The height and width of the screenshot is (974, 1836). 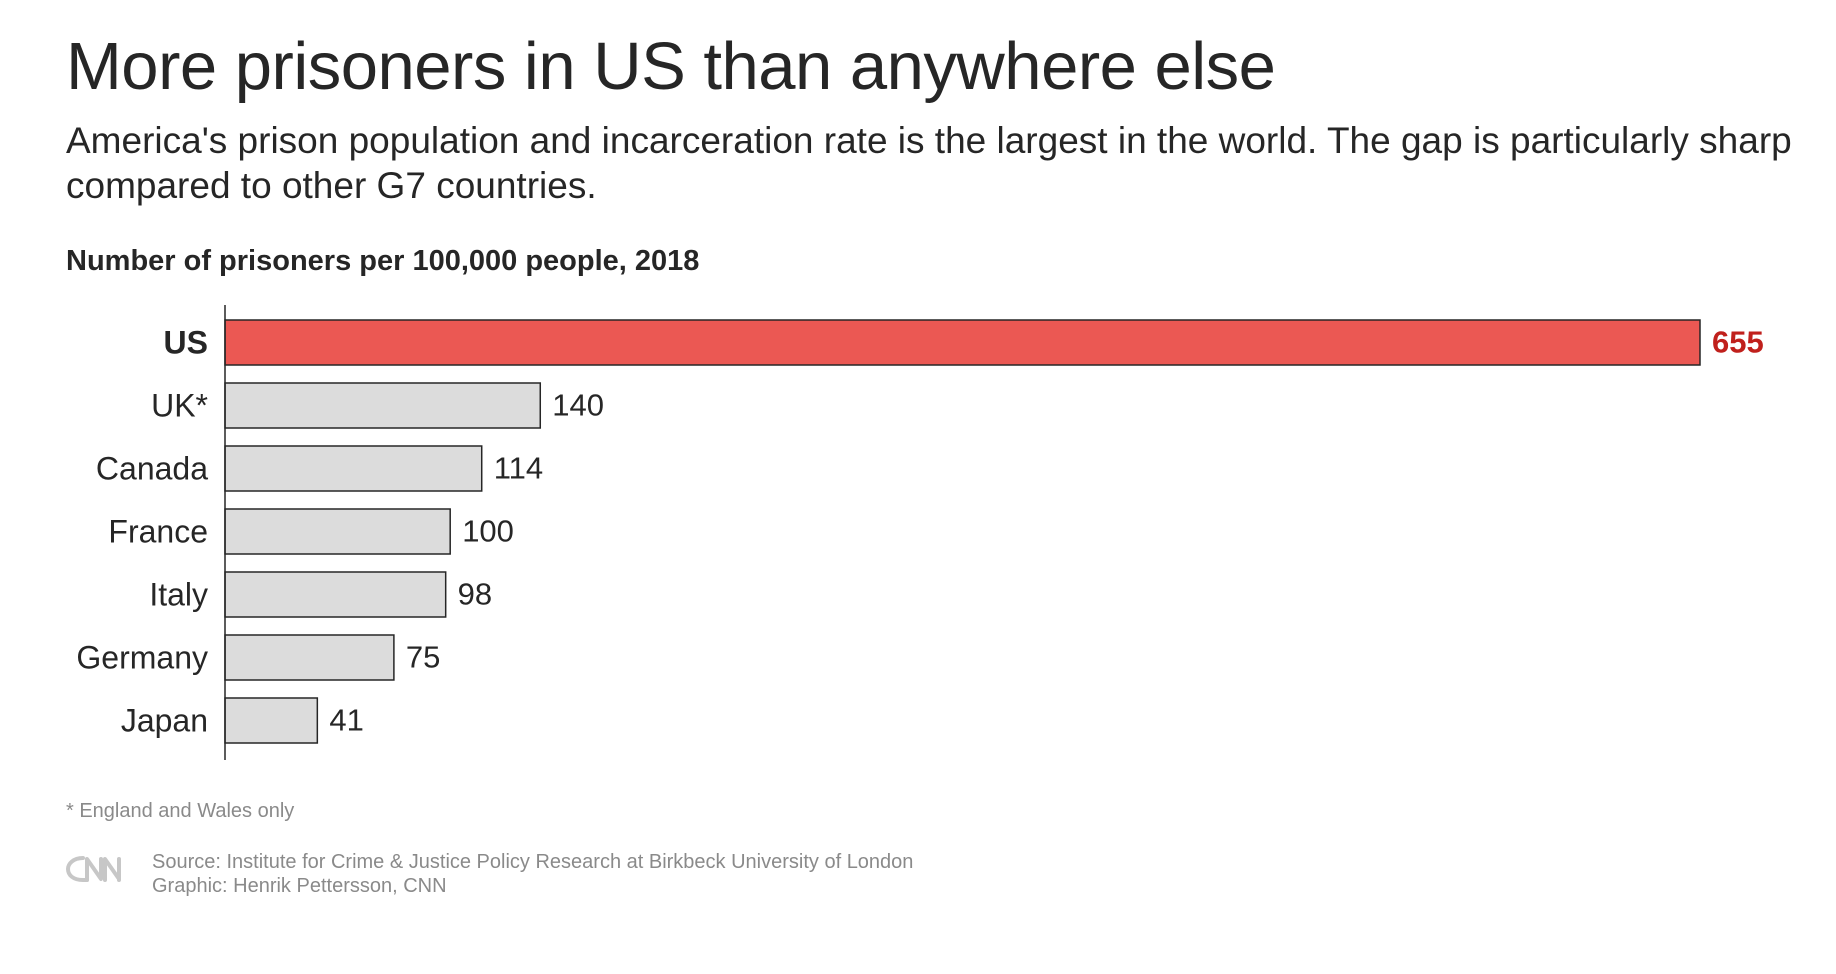 What do you see at coordinates (475, 594) in the screenshot?
I see `value-label-italy: 98` at bounding box center [475, 594].